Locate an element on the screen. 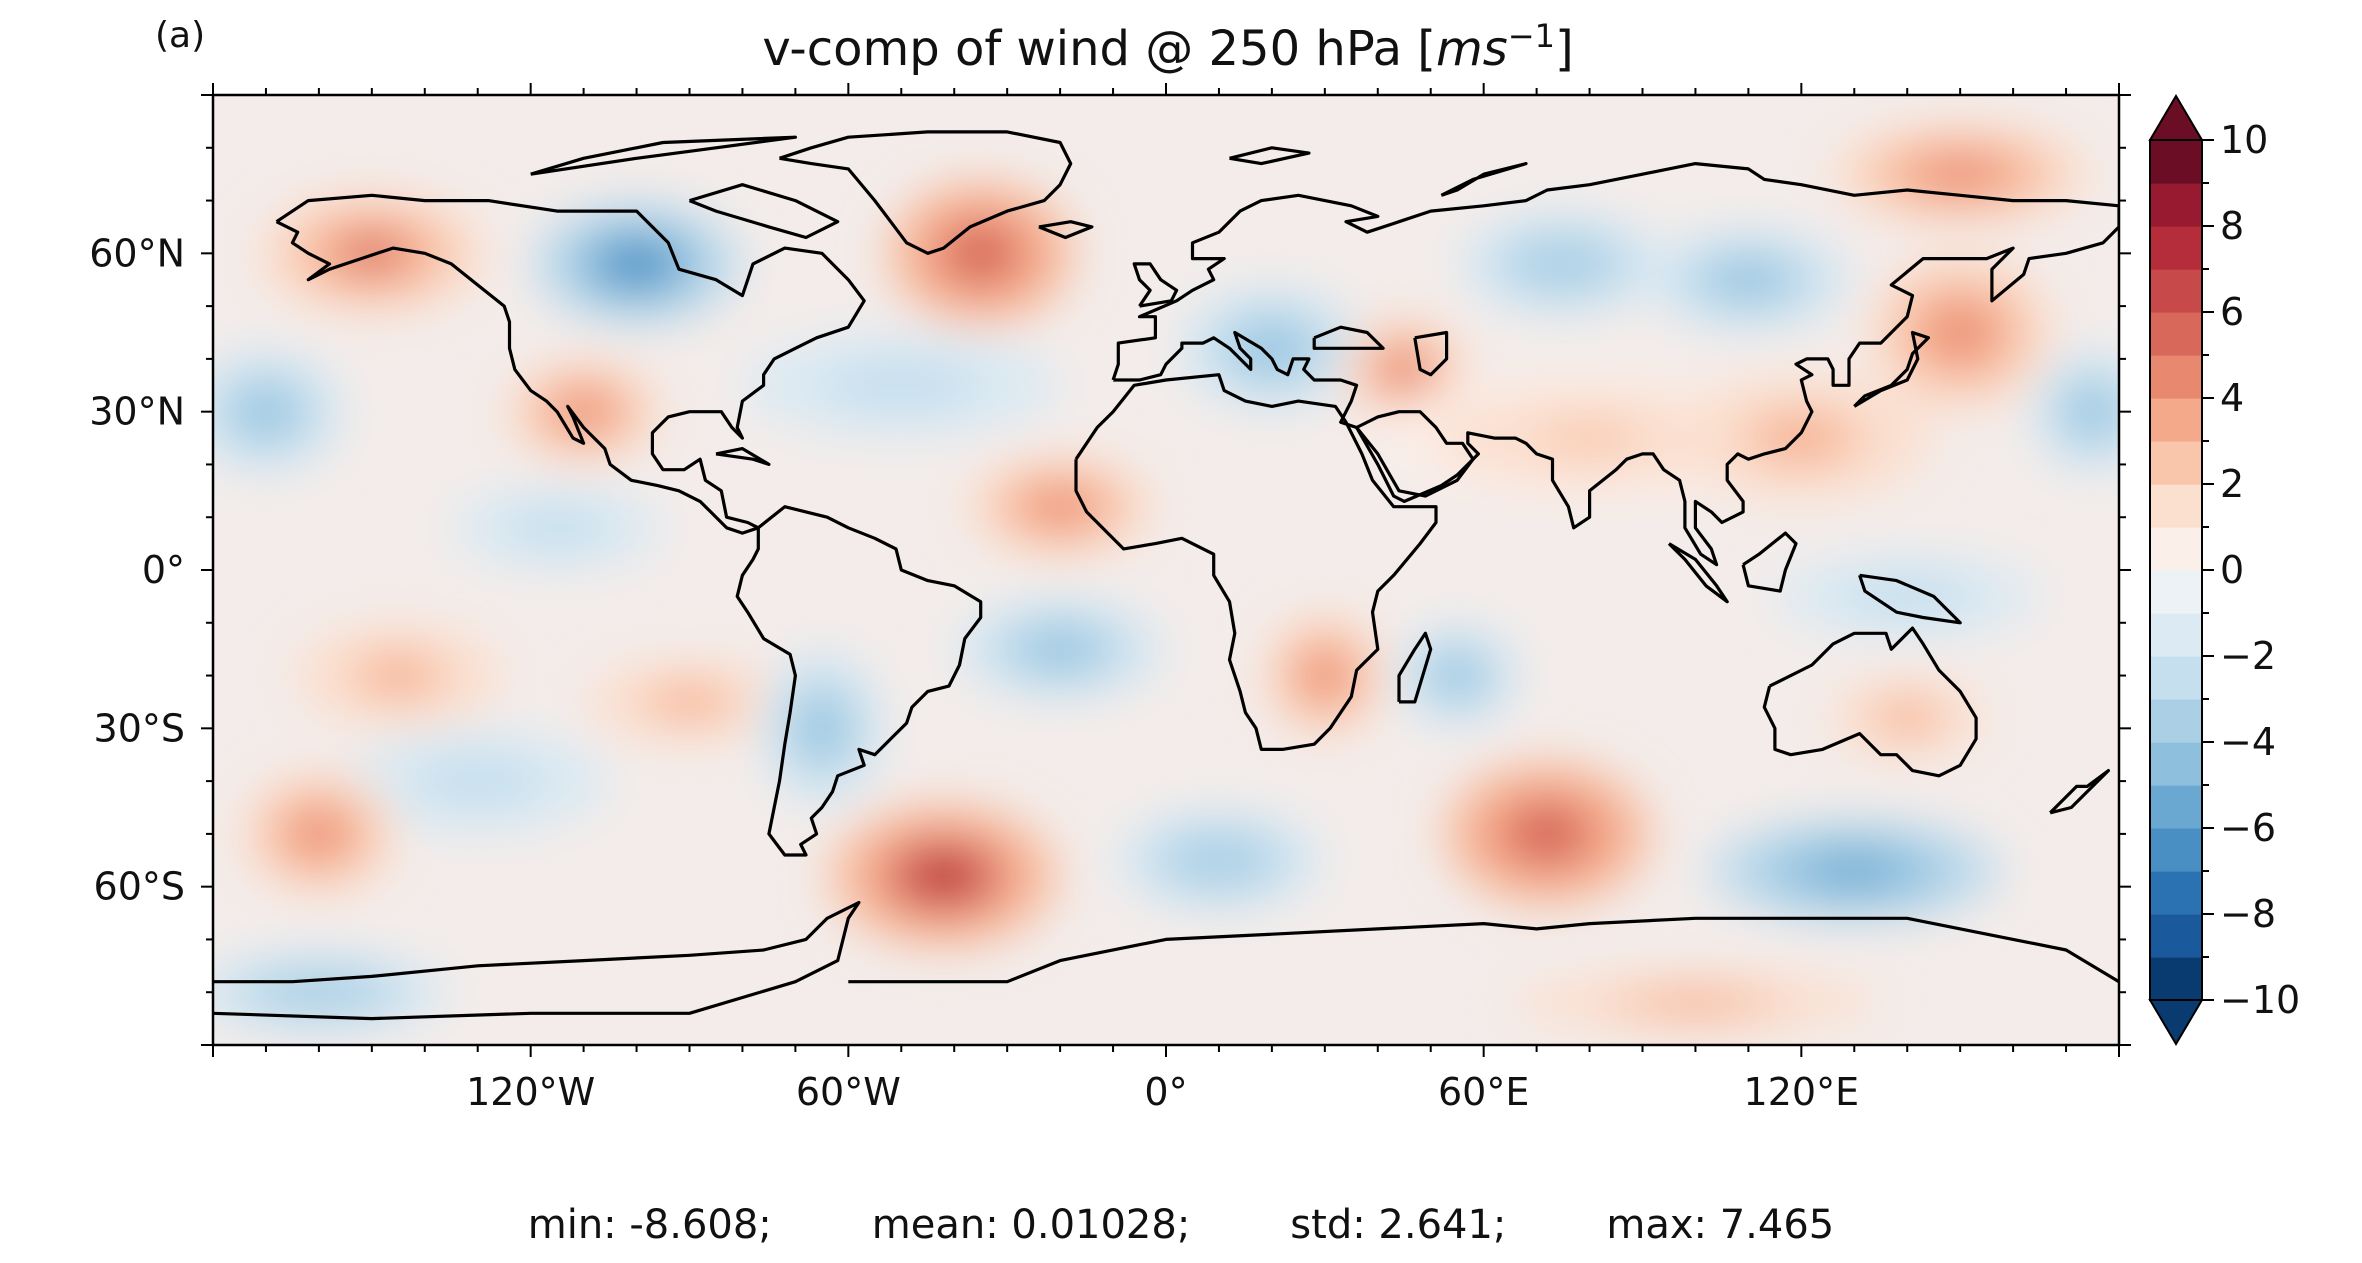  colorbar-label: 4 is located at coordinates (2232, 398).